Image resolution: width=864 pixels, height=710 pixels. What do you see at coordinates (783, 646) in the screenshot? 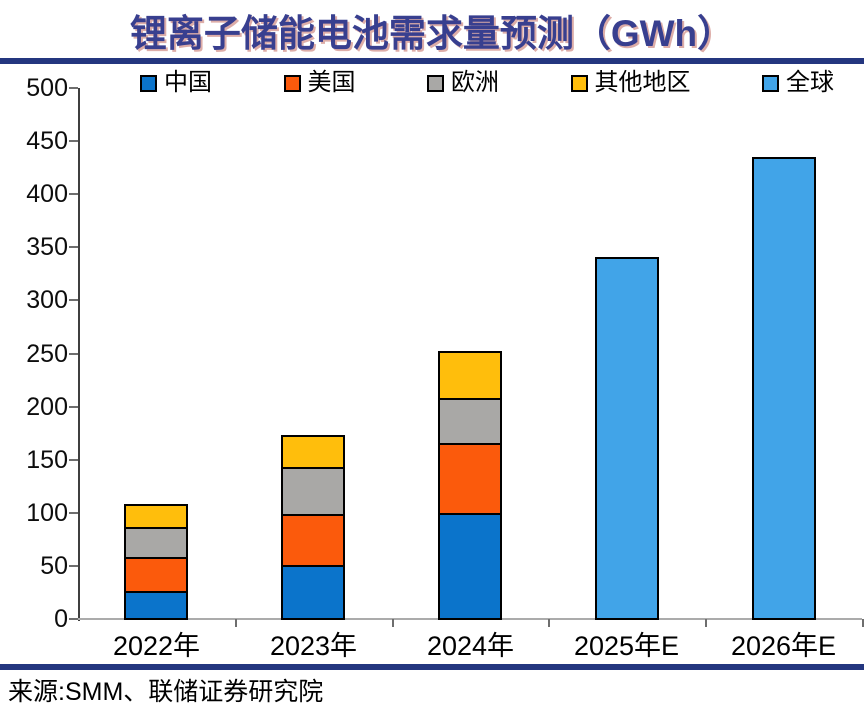
I see `x-axis-label: 2026年E` at bounding box center [783, 646].